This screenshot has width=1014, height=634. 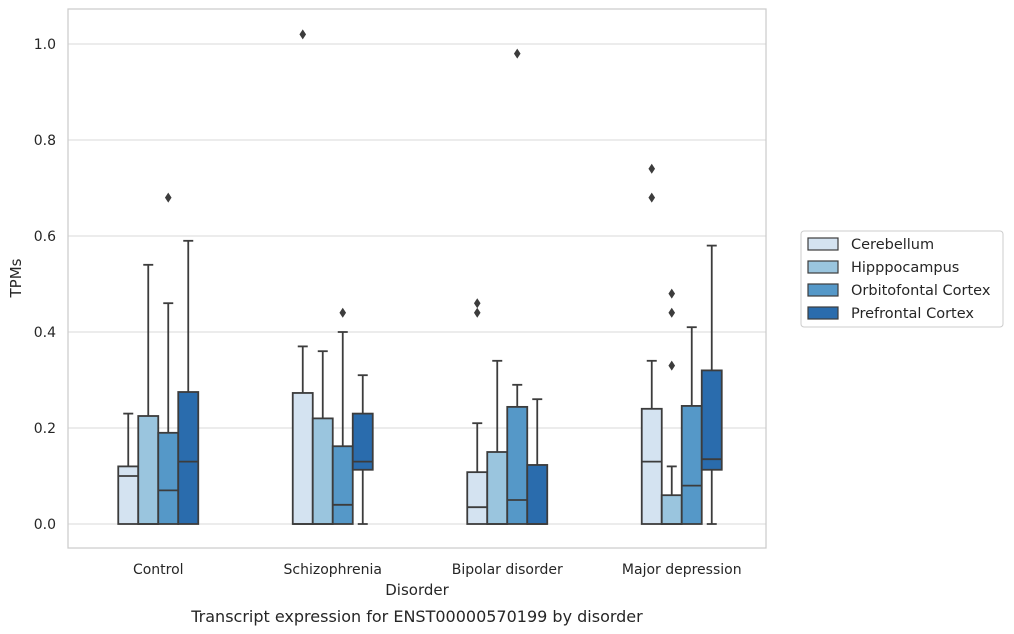 I want to click on x-tick-label: Control, so click(x=158, y=570).